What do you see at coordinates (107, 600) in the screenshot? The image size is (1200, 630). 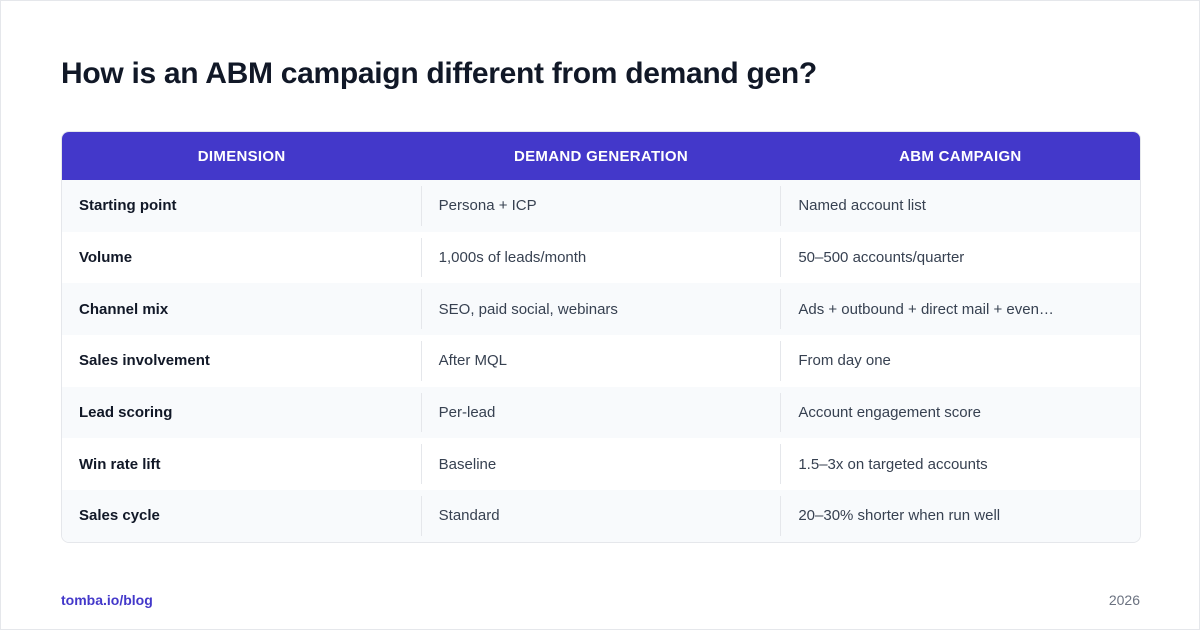 I see `source-link: tomba.io/blog` at bounding box center [107, 600].